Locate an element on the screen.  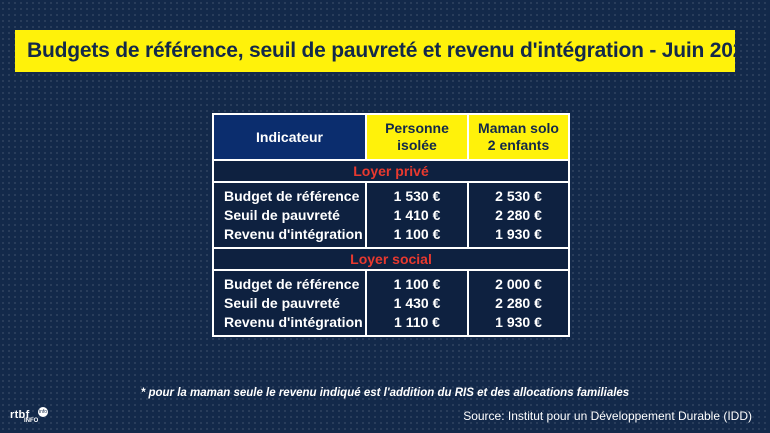
maman-values: 2 000 € 2 280 € 1 930 € is located at coordinates (518, 303).